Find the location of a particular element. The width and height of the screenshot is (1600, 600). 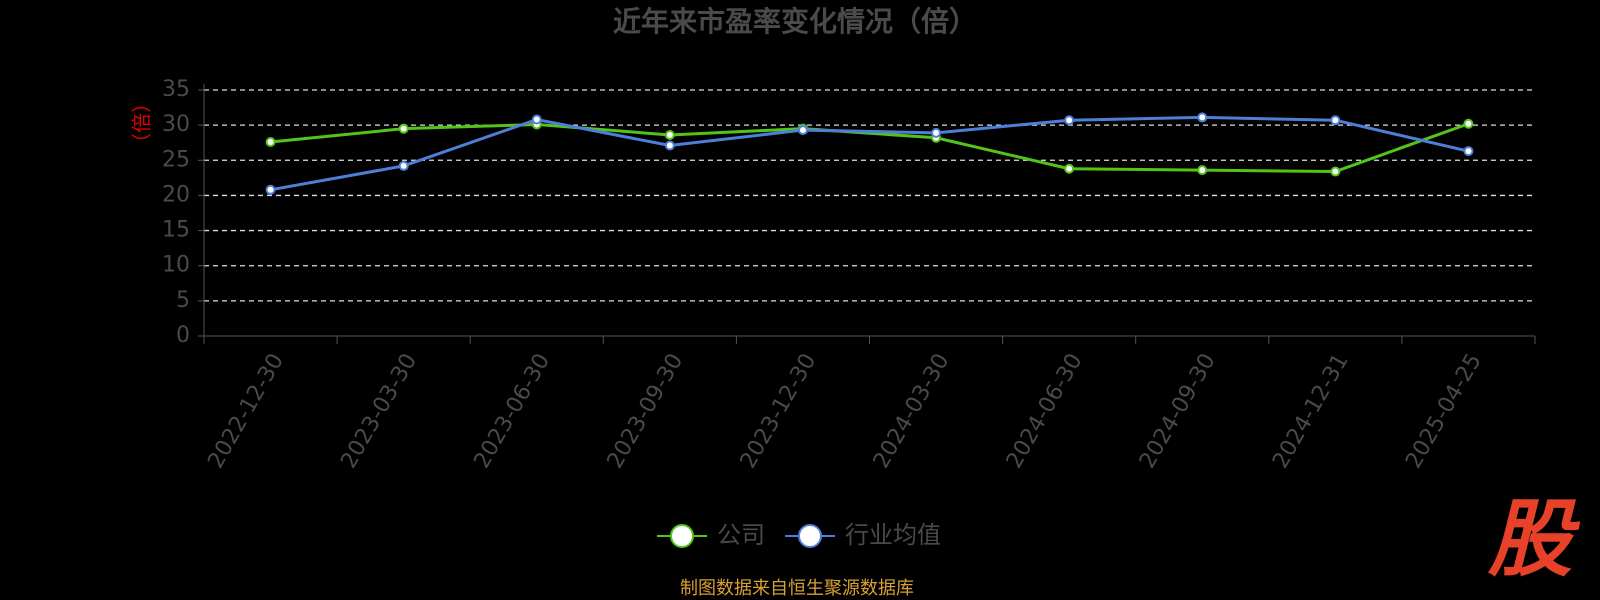

legend-label: 公司 is located at coordinates (741, 535).